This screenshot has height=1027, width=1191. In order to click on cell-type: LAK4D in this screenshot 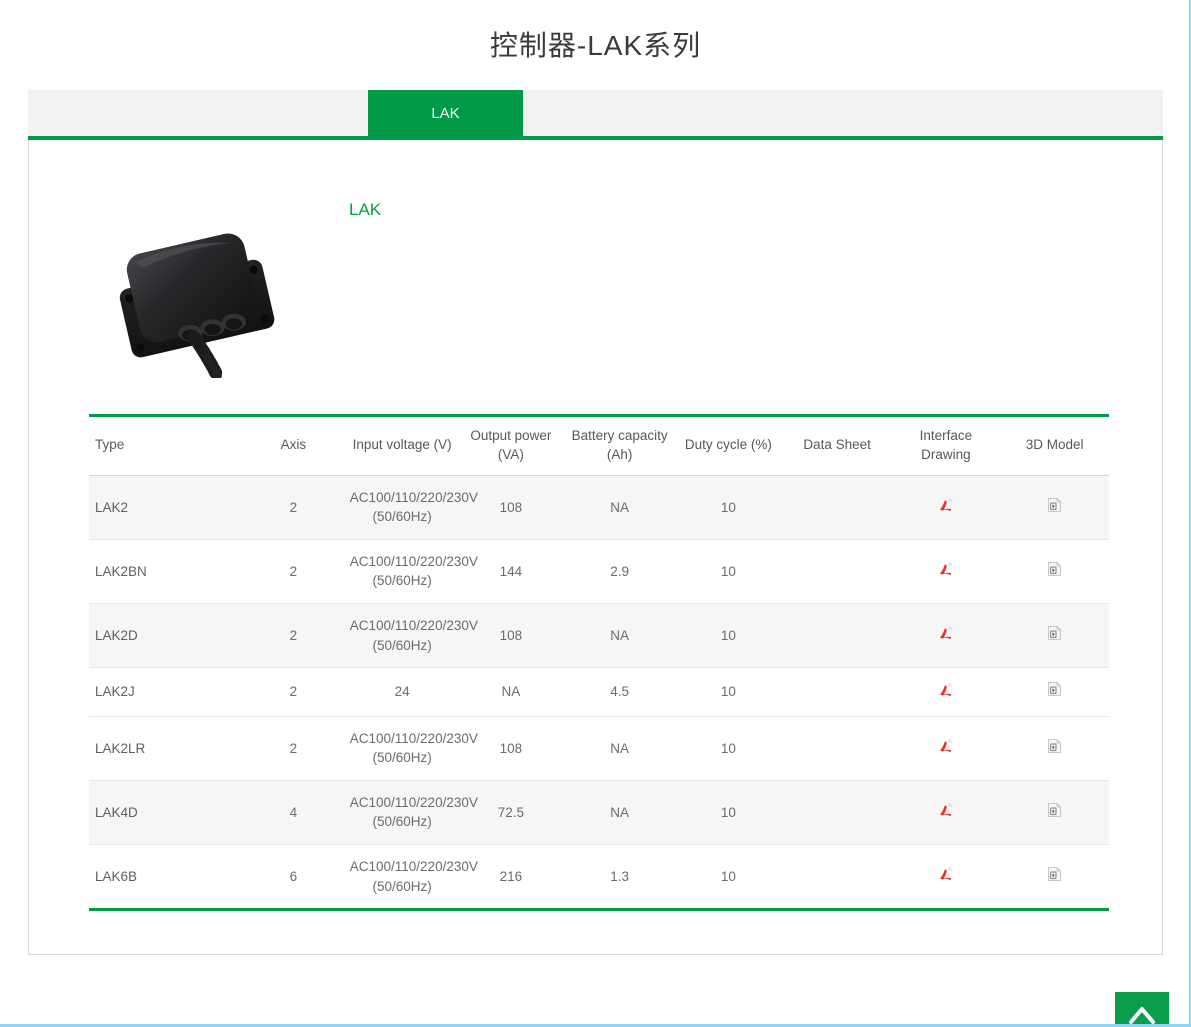, I will do `click(164, 812)`.